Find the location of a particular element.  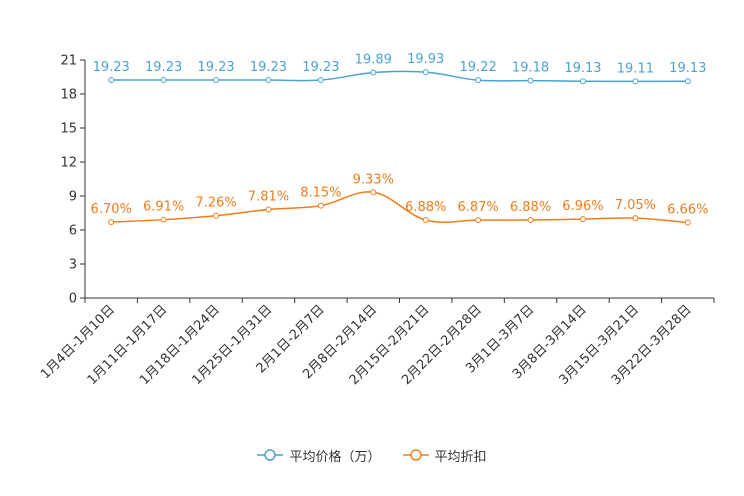

legend-item-price: 平均价格（万） is located at coordinates (319, 455).